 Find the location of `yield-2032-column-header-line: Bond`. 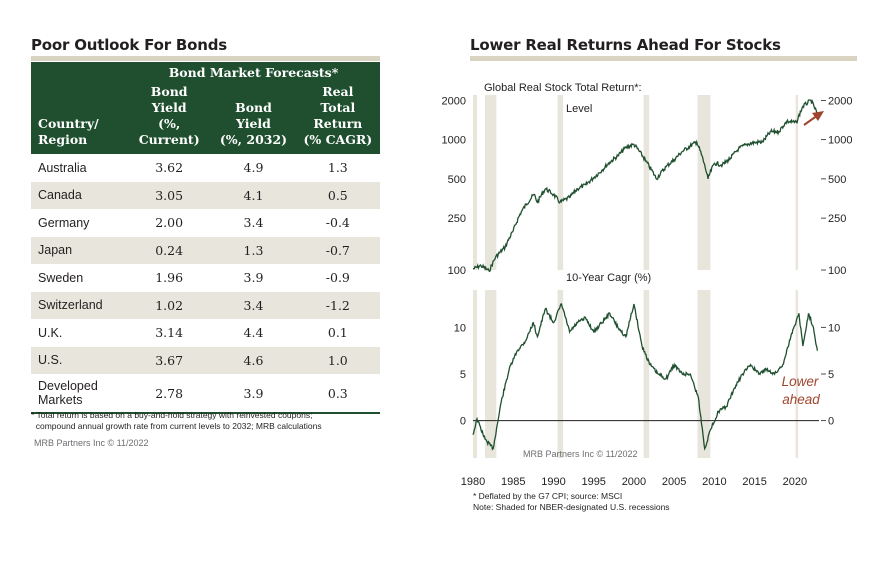

yield-2032-column-header-line: Bond is located at coordinates (253, 107).